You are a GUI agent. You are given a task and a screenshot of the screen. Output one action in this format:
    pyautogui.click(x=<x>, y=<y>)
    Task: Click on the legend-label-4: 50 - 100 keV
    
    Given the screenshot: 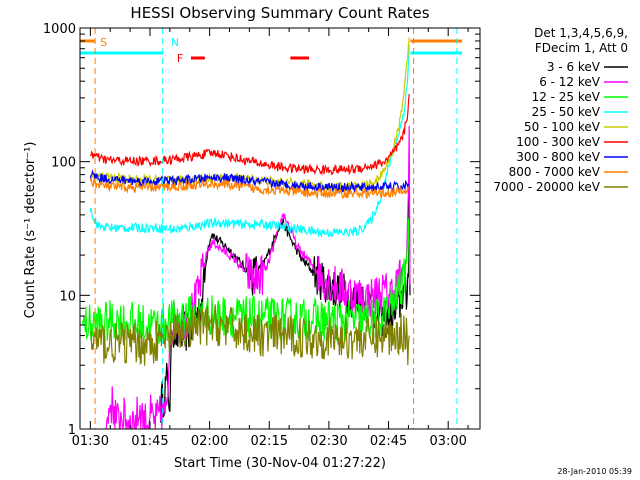 What is the action you would take?
    pyautogui.click(x=562, y=127)
    